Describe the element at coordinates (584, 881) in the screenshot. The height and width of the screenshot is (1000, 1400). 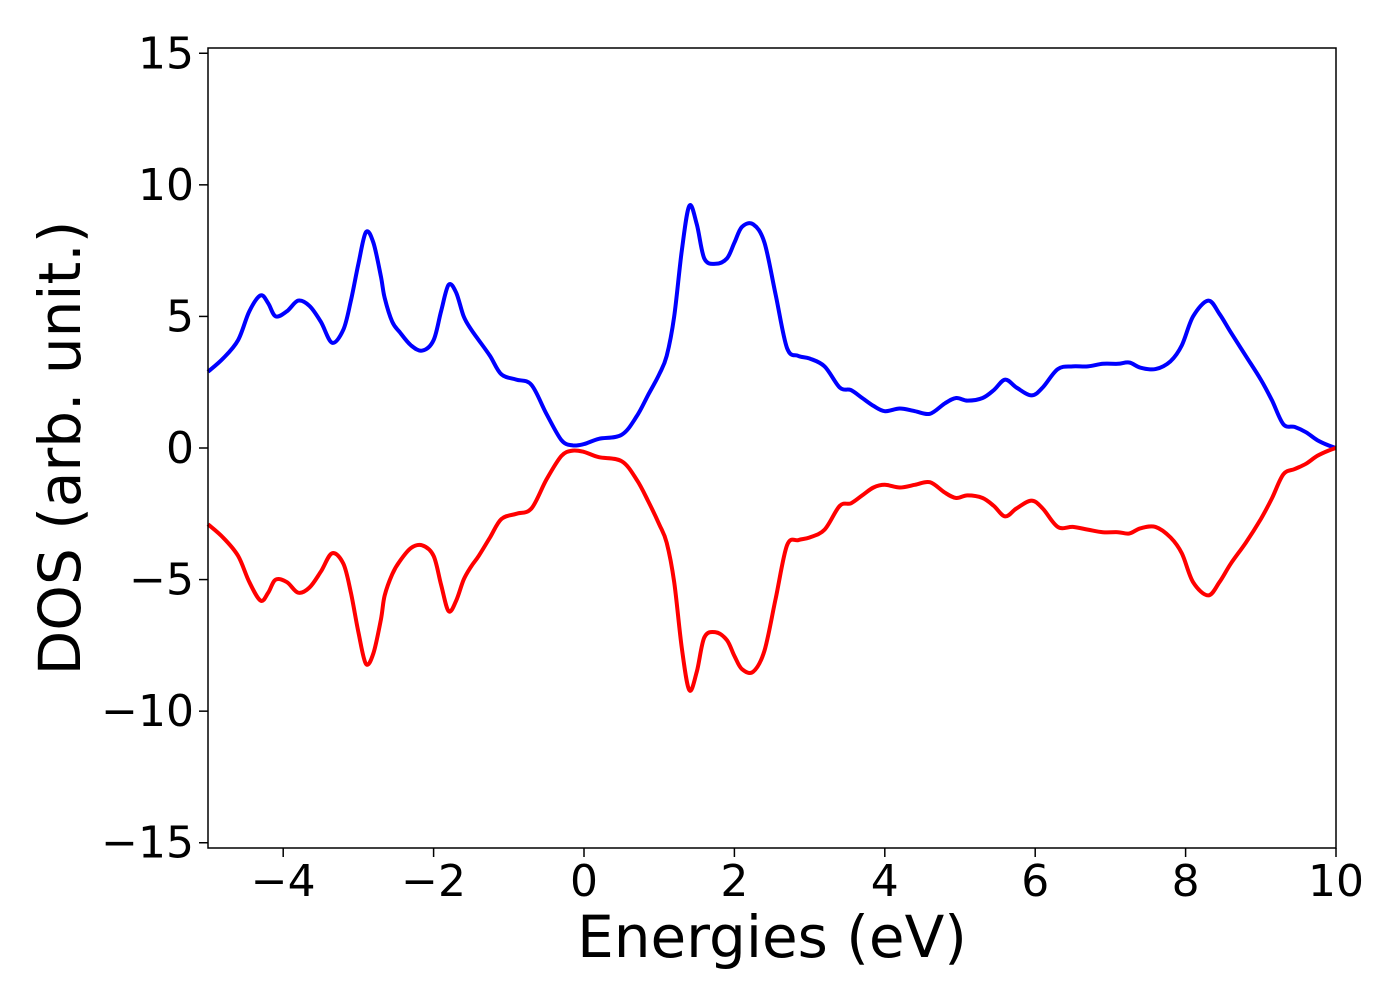
I see `x-tick-label: 0` at that location.